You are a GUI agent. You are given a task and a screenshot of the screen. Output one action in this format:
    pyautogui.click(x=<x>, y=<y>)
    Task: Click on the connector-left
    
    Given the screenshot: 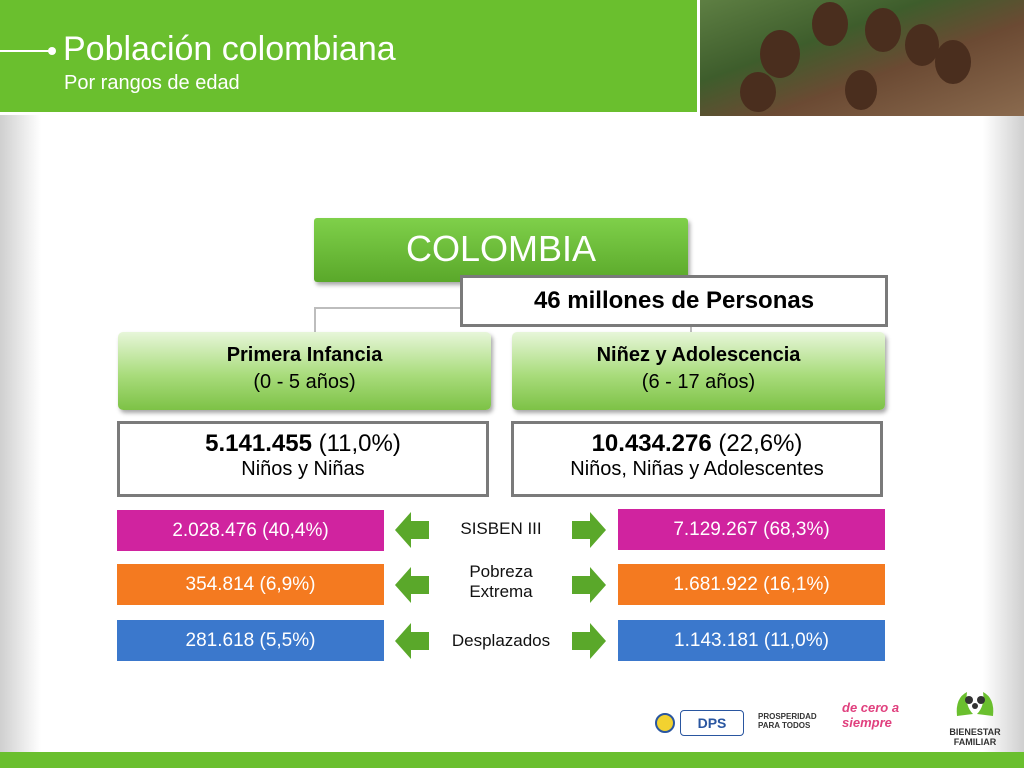 What is the action you would take?
    pyautogui.click(x=315, y=320)
    